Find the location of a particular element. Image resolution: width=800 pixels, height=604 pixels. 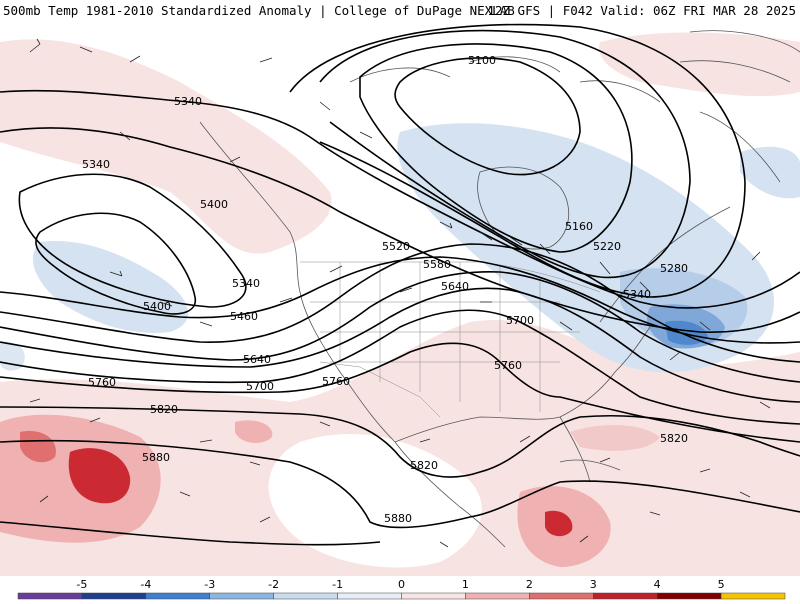

contour-label: 5460 is located at coordinates (244, 316).